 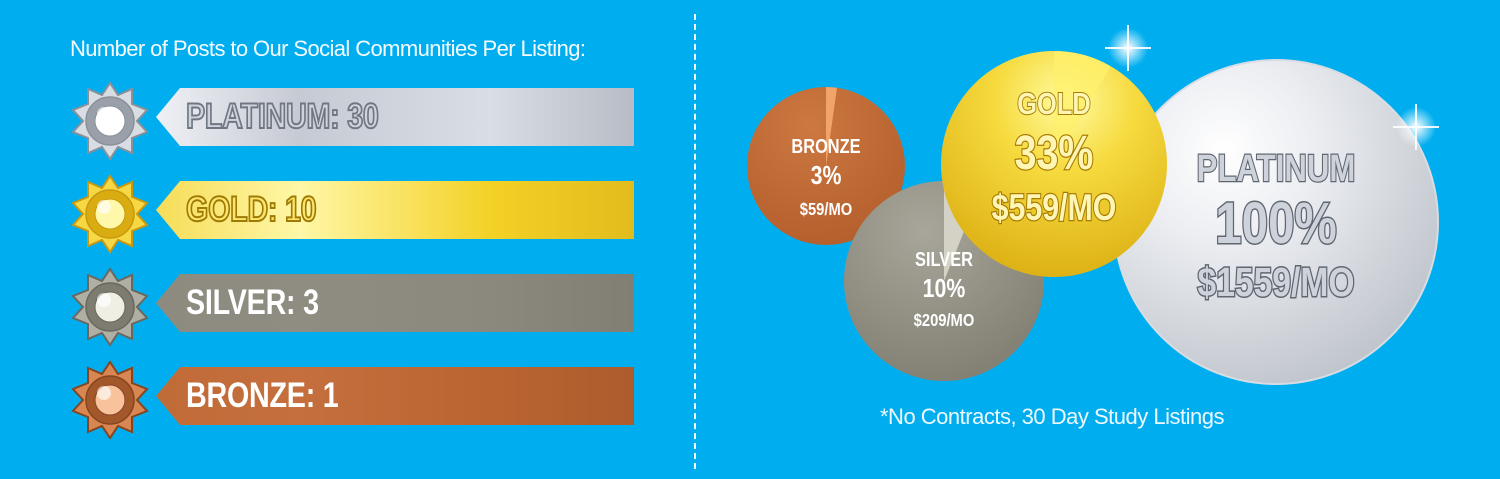 I want to click on gold-bubble: GOLD 33% $559/MO, so click(x=1054, y=164).